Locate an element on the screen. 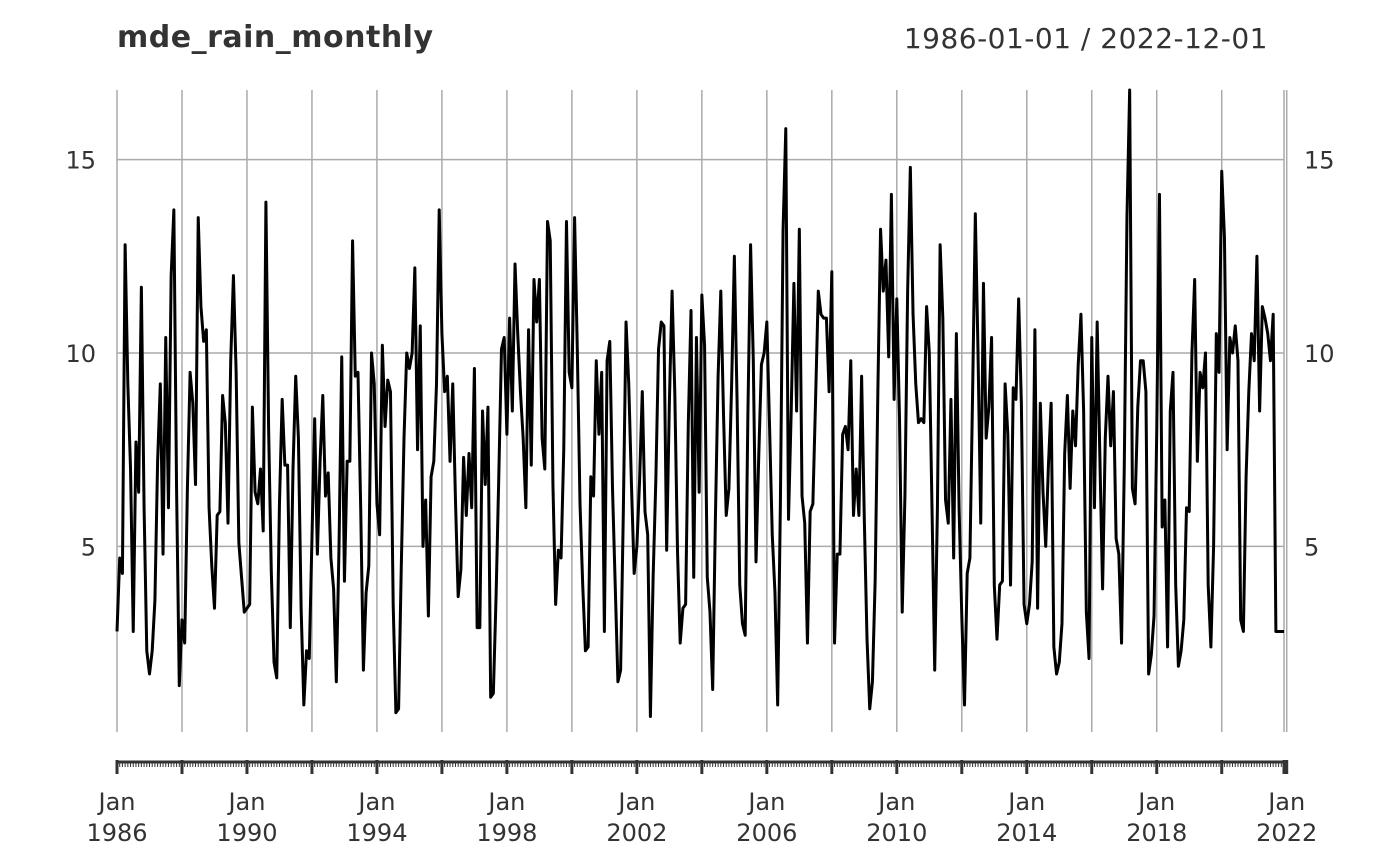 The image size is (1400, 865). y-tick-label-left: 10 is located at coordinates (80, 354).